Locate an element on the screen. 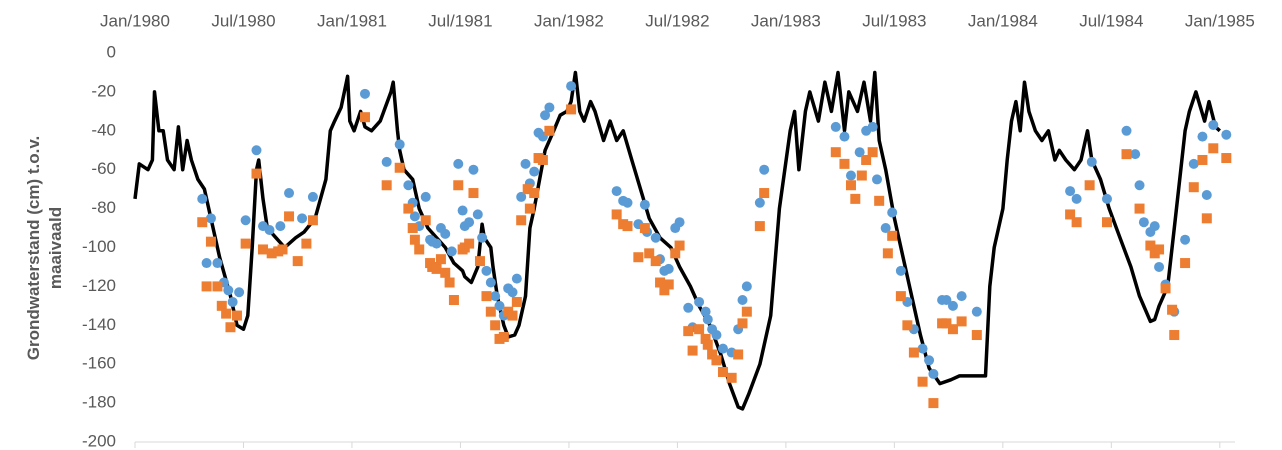  x-tick-label: Jan/1984 is located at coordinates (1003, 20).